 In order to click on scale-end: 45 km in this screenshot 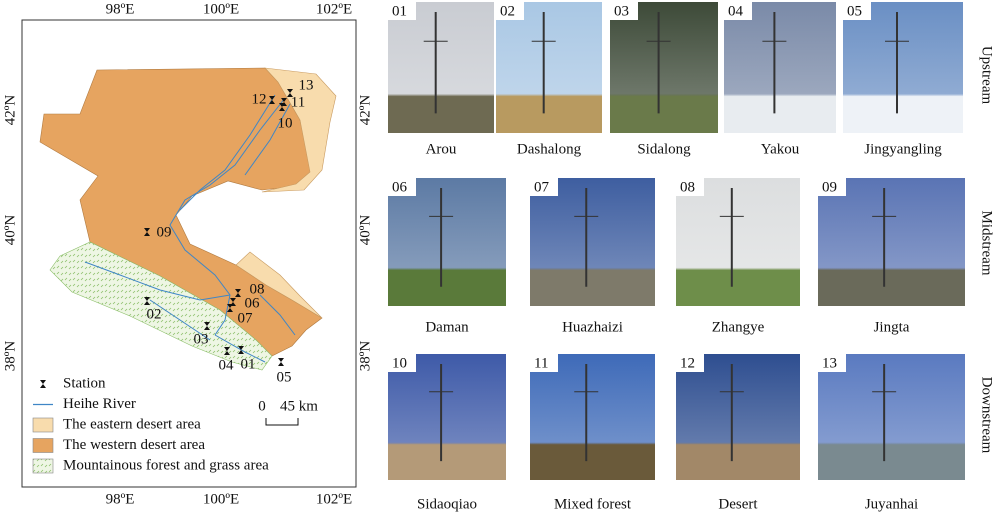, I will do `click(299, 406)`.